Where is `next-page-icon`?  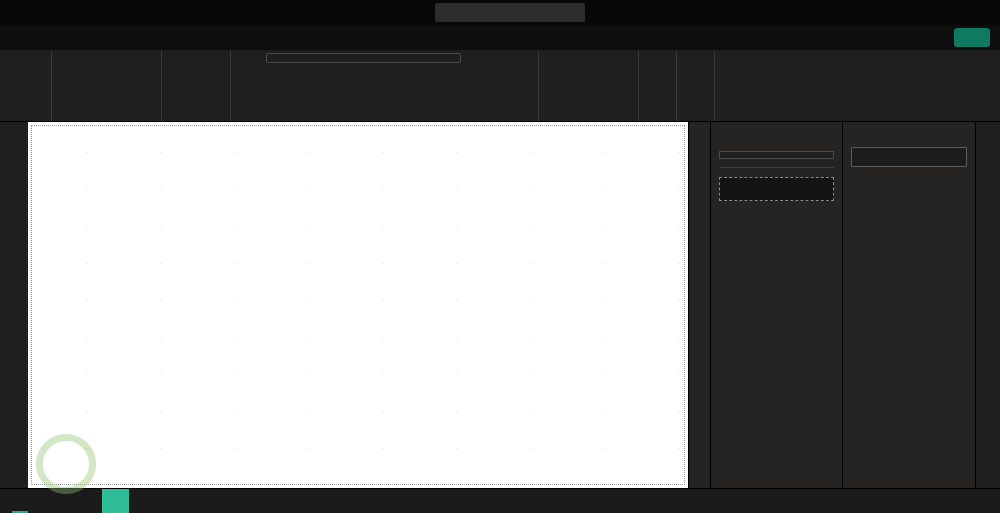 next-page-icon is located at coordinates (90, 501).